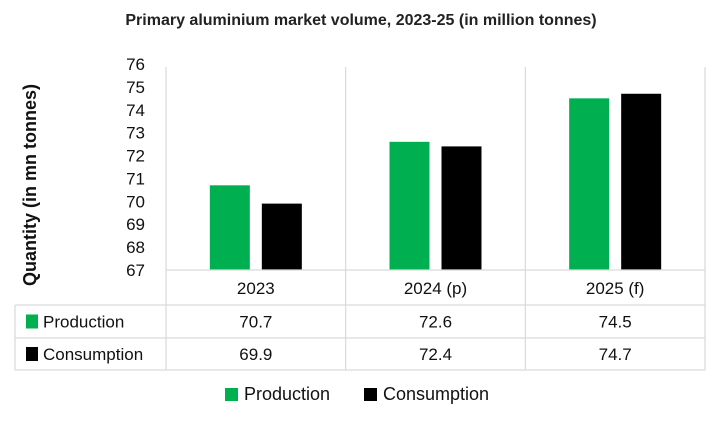 The image size is (722, 421). Describe the element at coordinates (615, 354) in the screenshot. I see `table-cell: 74.7` at that location.